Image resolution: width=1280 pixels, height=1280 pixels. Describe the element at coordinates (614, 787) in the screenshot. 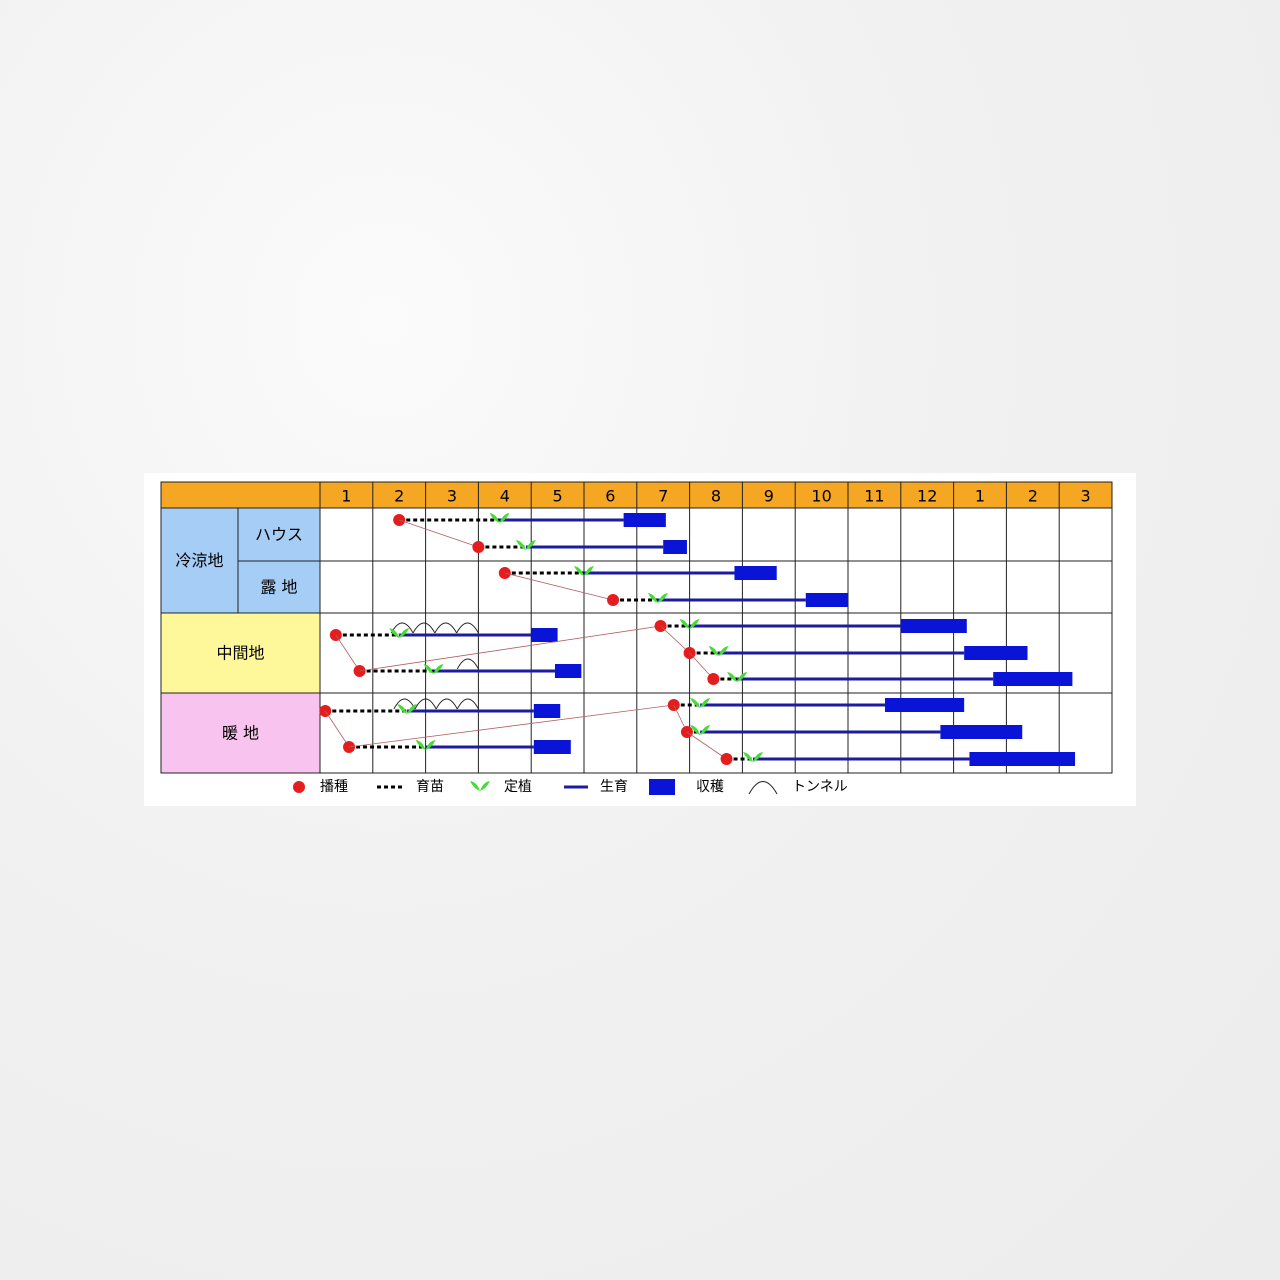

I see `legend-growth-label: 生育` at that location.